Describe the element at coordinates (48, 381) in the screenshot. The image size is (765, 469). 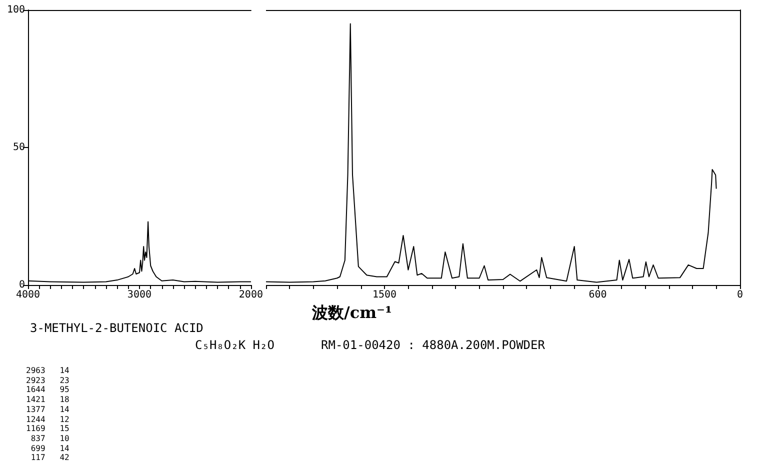
I see `text: 2923 23` at that location.